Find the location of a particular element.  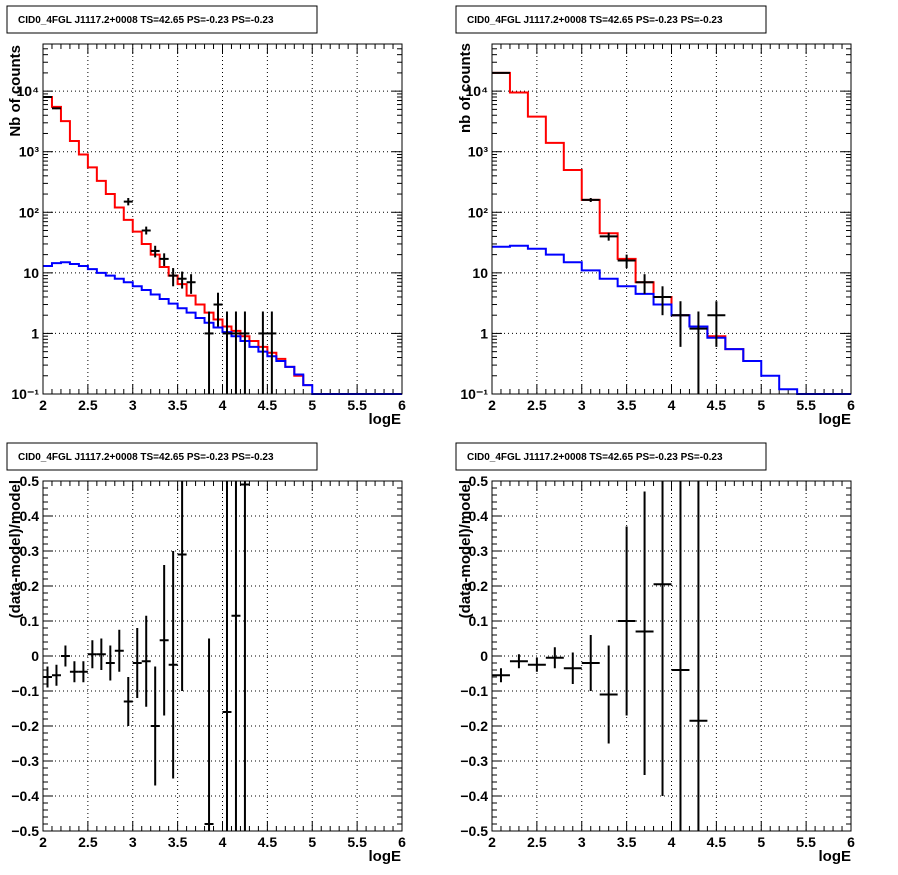

y-tick-label: 10⁻¹ is located at coordinates (474, 394).